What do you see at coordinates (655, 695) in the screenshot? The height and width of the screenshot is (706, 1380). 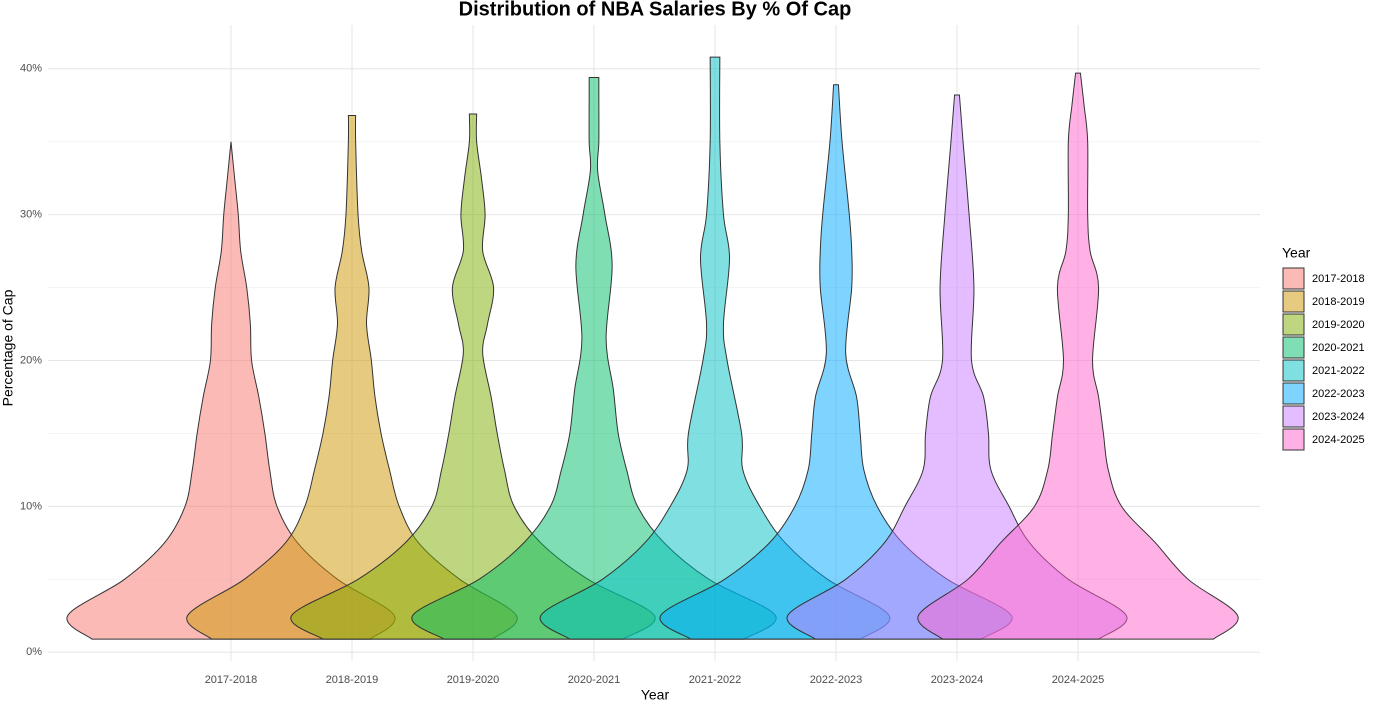 I see `x-axis-title: Year` at bounding box center [655, 695].